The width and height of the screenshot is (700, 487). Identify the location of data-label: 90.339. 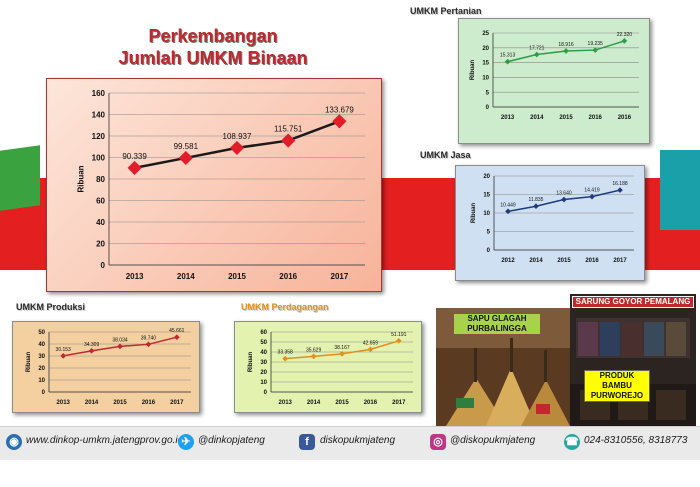
(134, 156).